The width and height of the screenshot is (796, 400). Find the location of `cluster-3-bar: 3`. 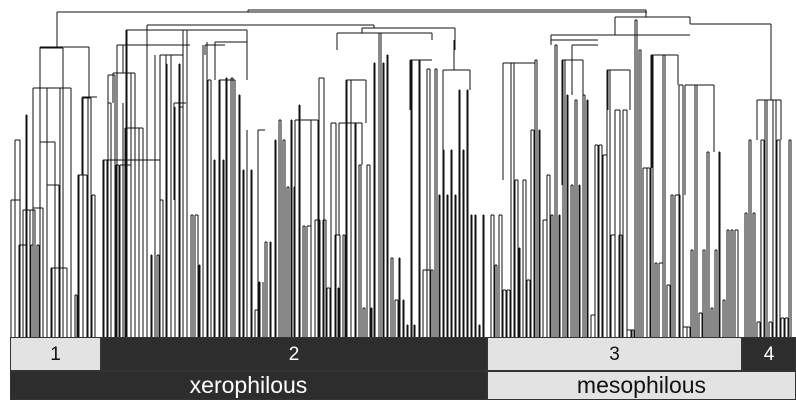

cluster-3-bar: 3 is located at coordinates (614, 354).